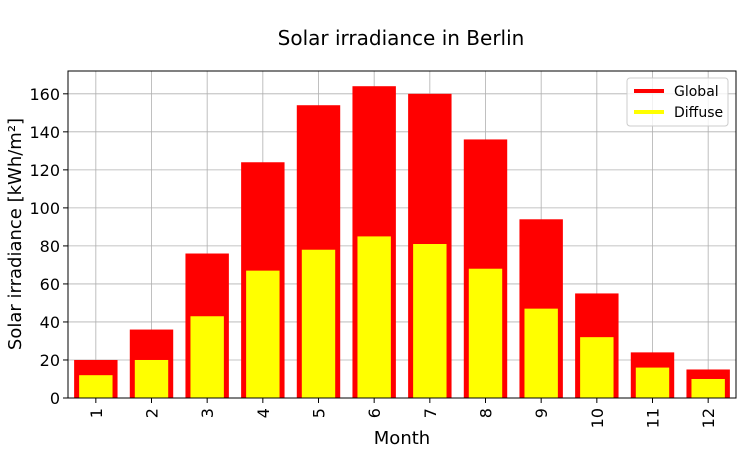 The image size is (743, 454). I want to click on y-tick-label: 20, so click(50, 360).